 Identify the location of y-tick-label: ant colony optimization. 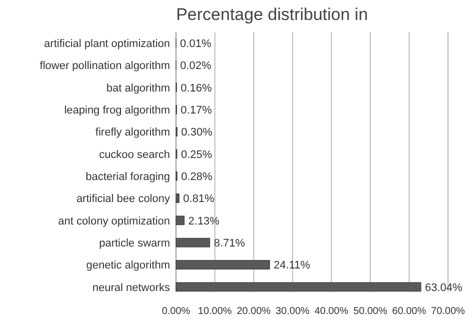
(114, 221).